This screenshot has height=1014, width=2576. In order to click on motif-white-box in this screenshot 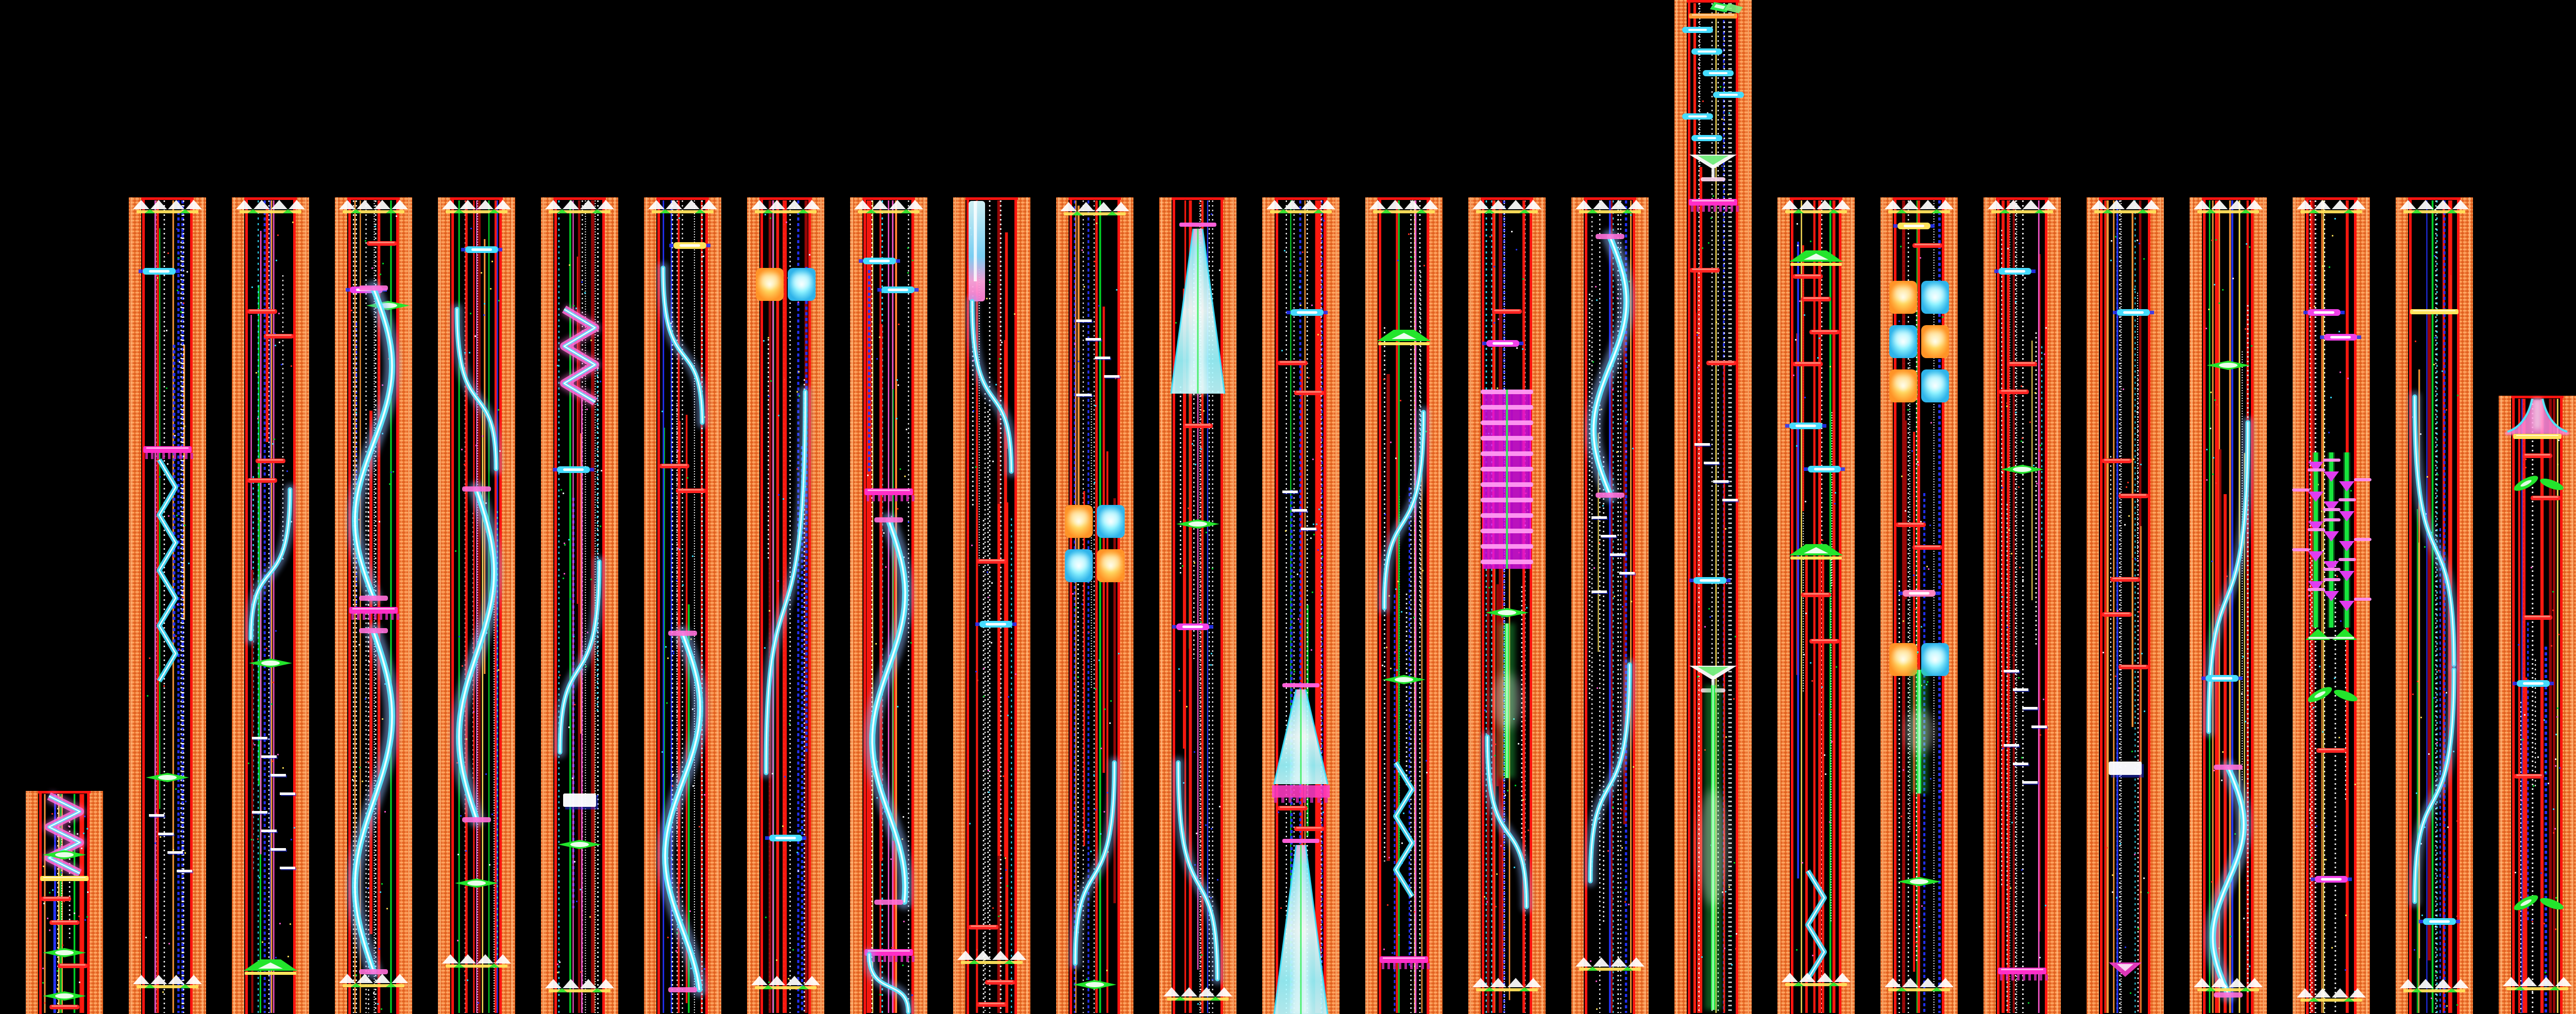, I will do `click(581, 801)`.